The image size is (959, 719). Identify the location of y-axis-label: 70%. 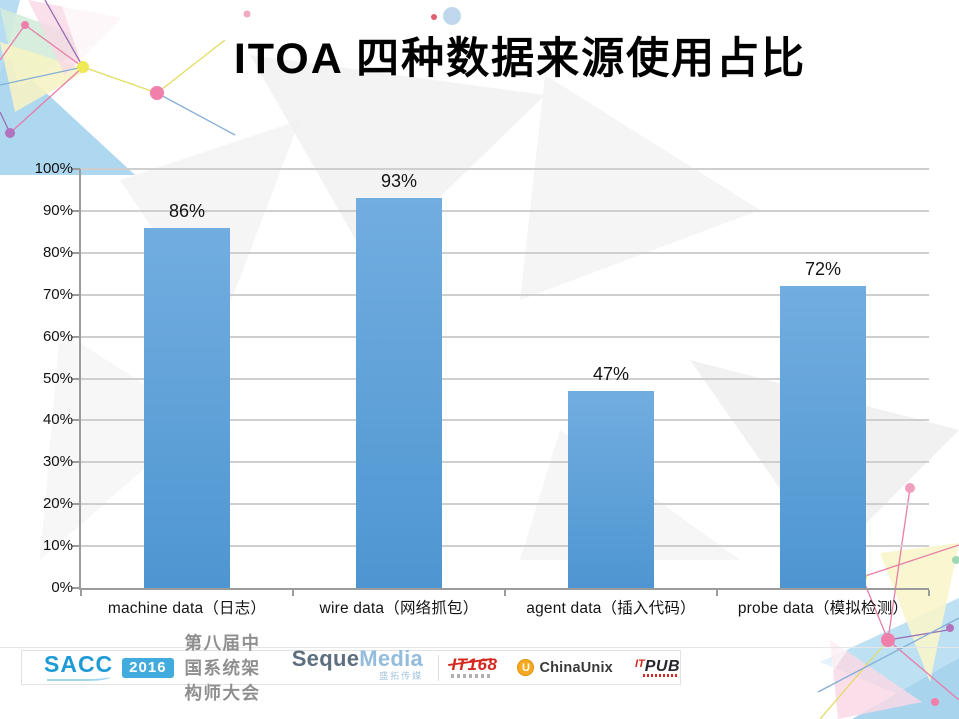
(57, 294).